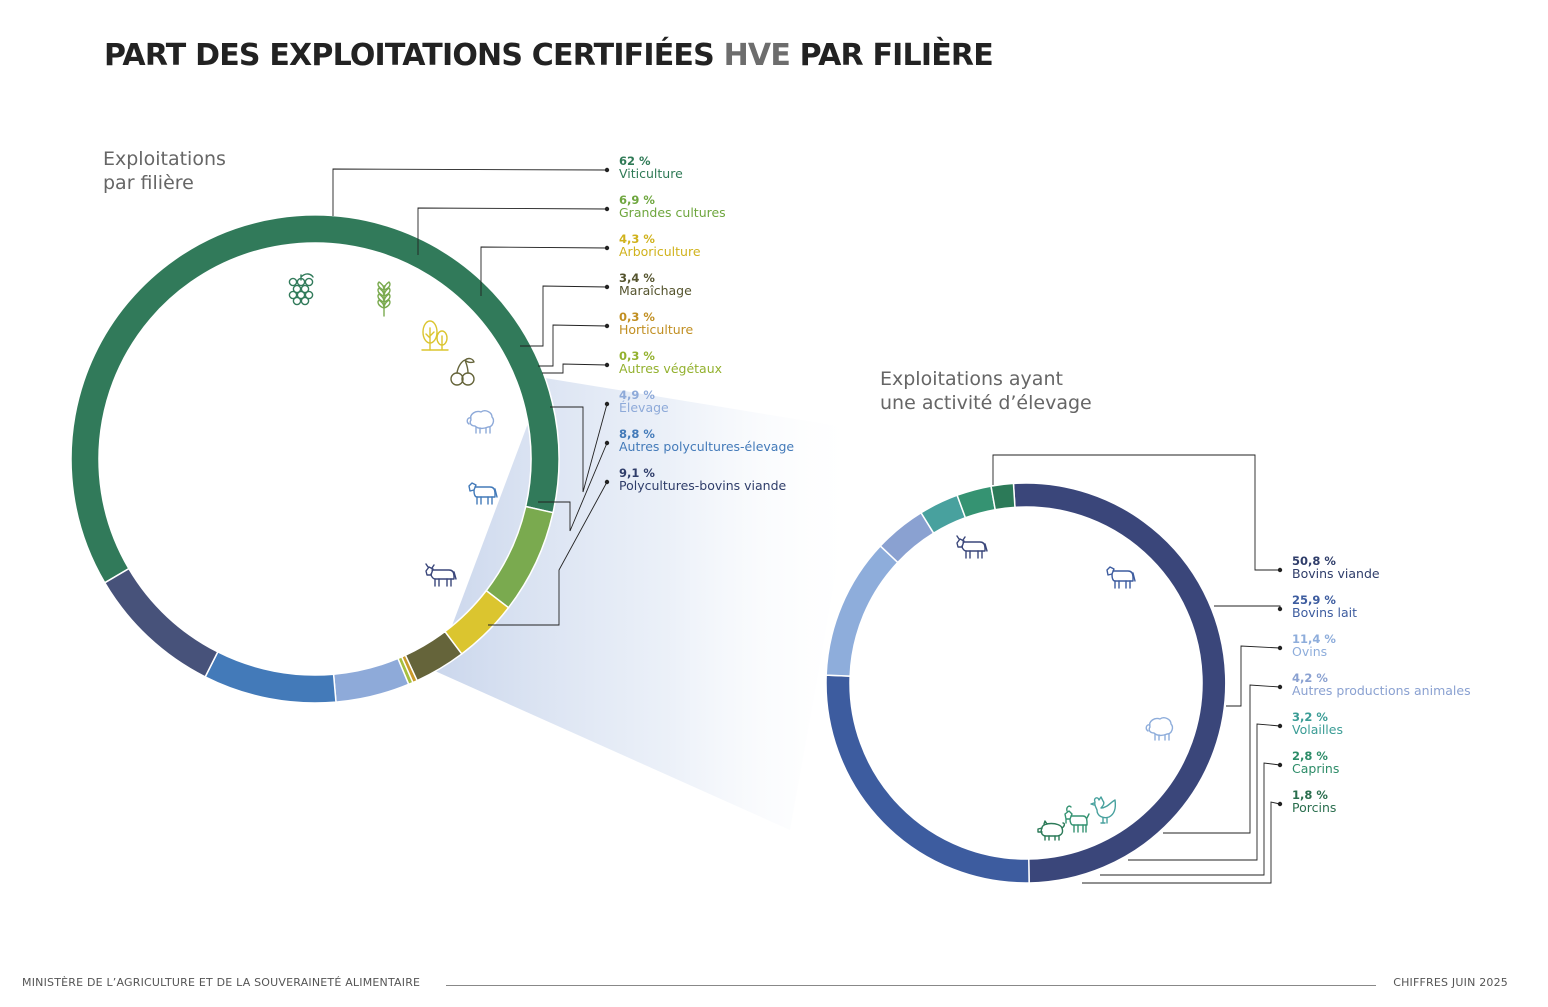  What do you see at coordinates (1280, 726) in the screenshot?
I see `chart-2-leader-dot-volailles` at bounding box center [1280, 726].